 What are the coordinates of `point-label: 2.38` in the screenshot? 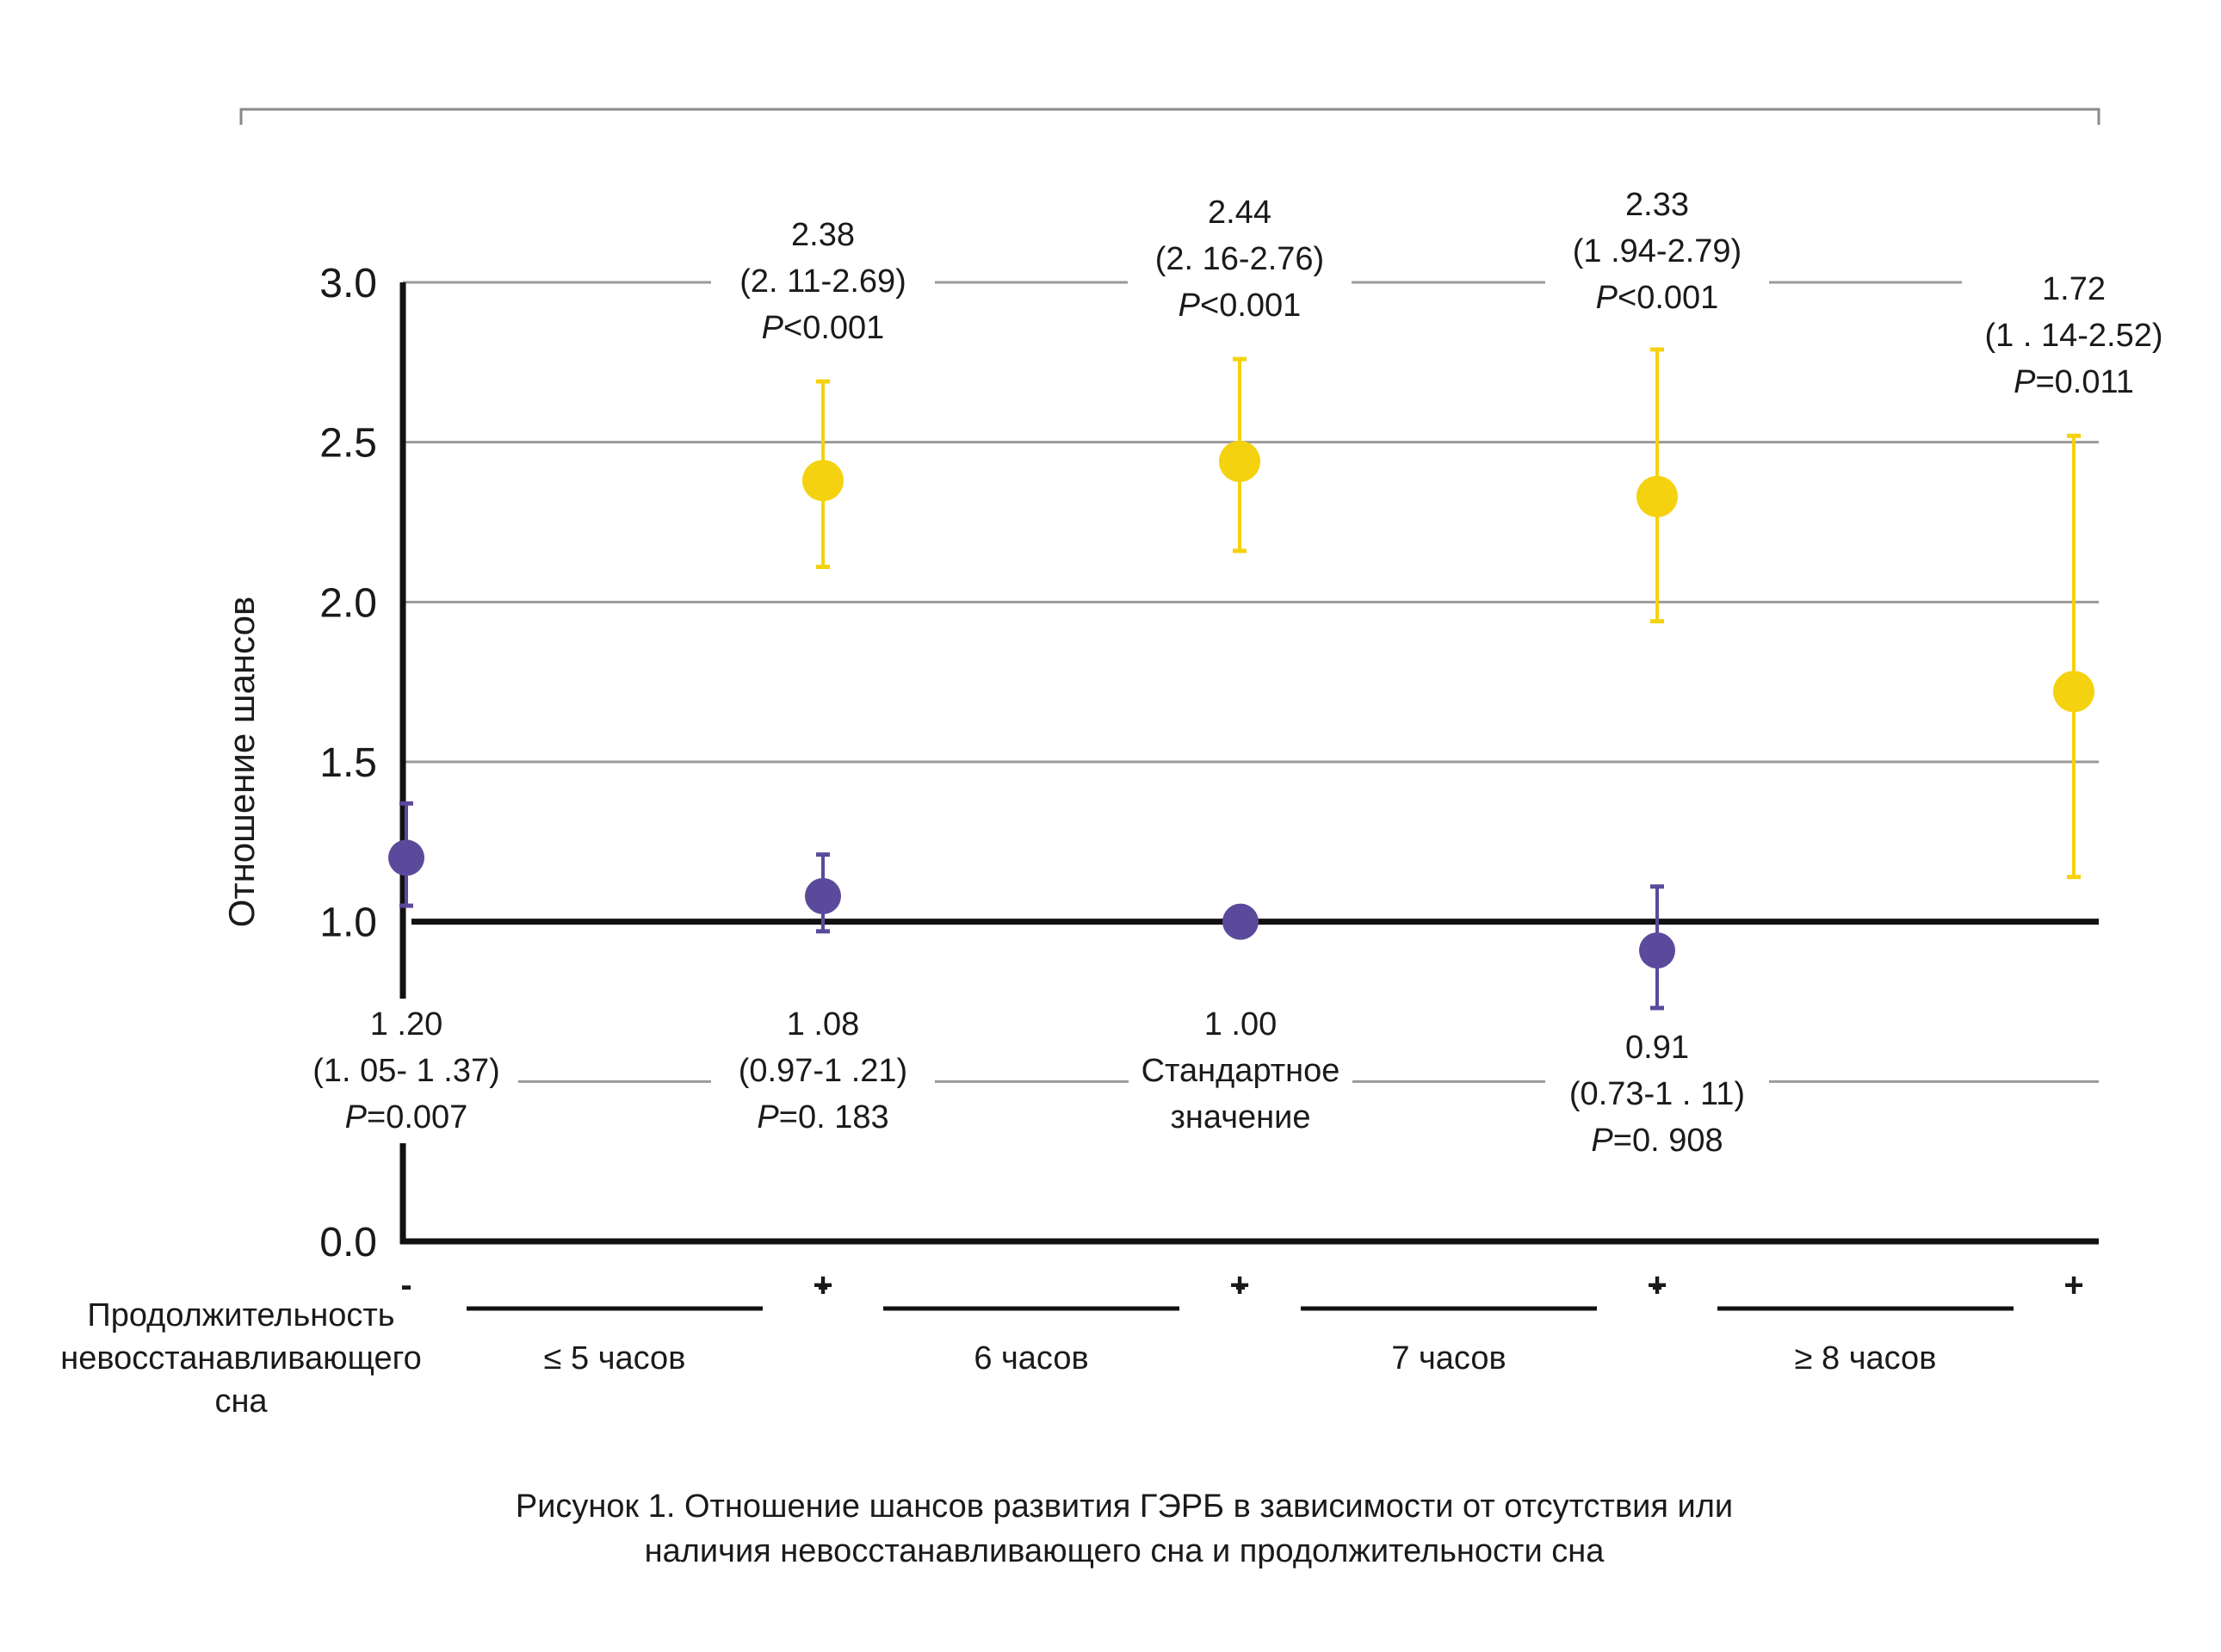 It's located at (823, 235).